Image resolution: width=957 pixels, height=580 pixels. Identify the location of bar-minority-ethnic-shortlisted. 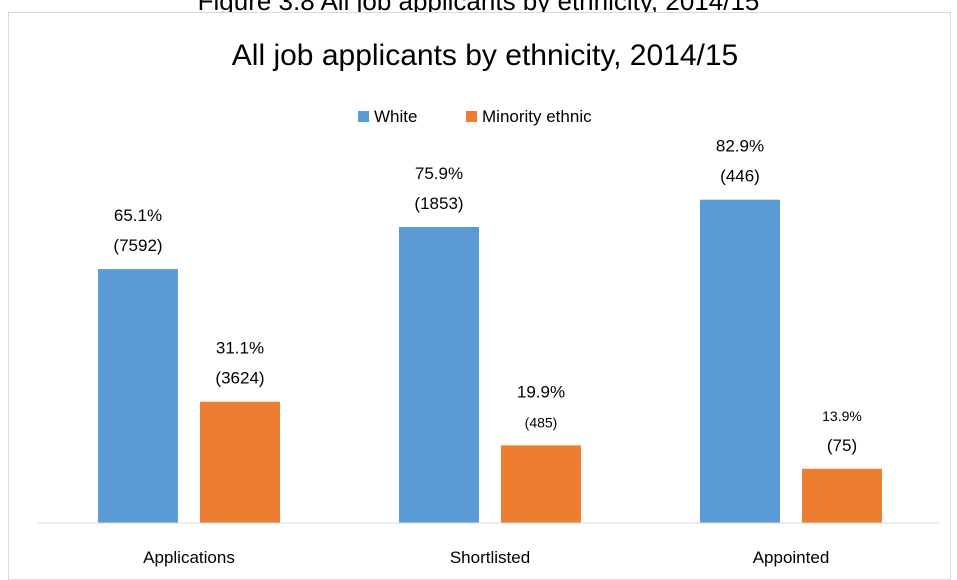
(541, 484).